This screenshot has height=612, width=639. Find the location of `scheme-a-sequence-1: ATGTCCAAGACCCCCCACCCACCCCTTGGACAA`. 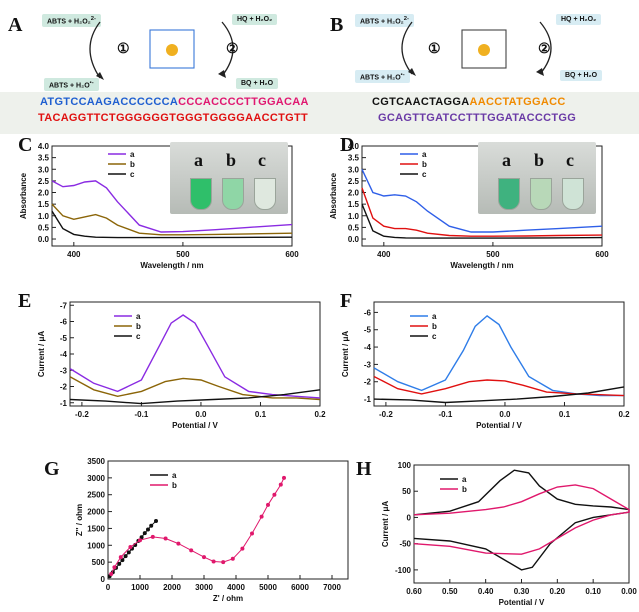

scheme-a-sequence-1: ATGTCCAAGACCCCCCACCCACCCCTTGGACAA is located at coordinates (174, 102).